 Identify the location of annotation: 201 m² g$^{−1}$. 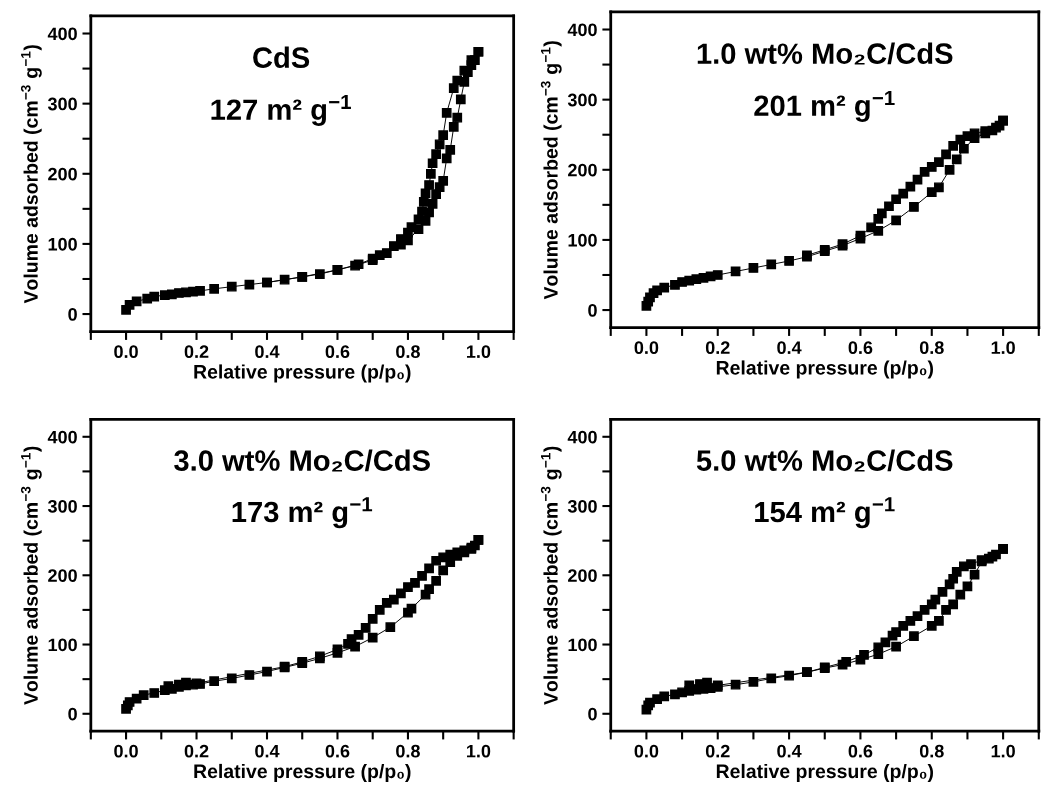
(824, 106).